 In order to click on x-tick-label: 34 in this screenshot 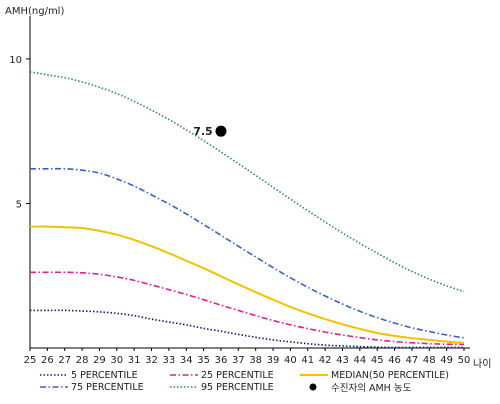, I will do `click(186, 360)`.